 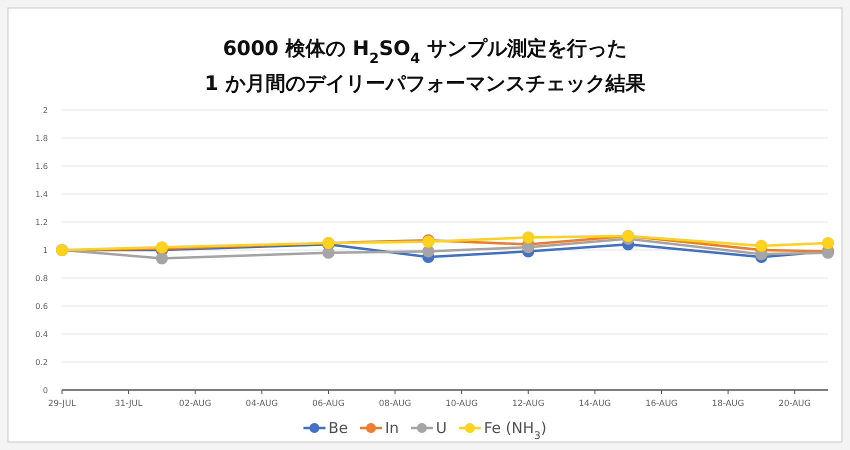 I want to click on y-tick-label: 0.2, so click(x=41, y=362).